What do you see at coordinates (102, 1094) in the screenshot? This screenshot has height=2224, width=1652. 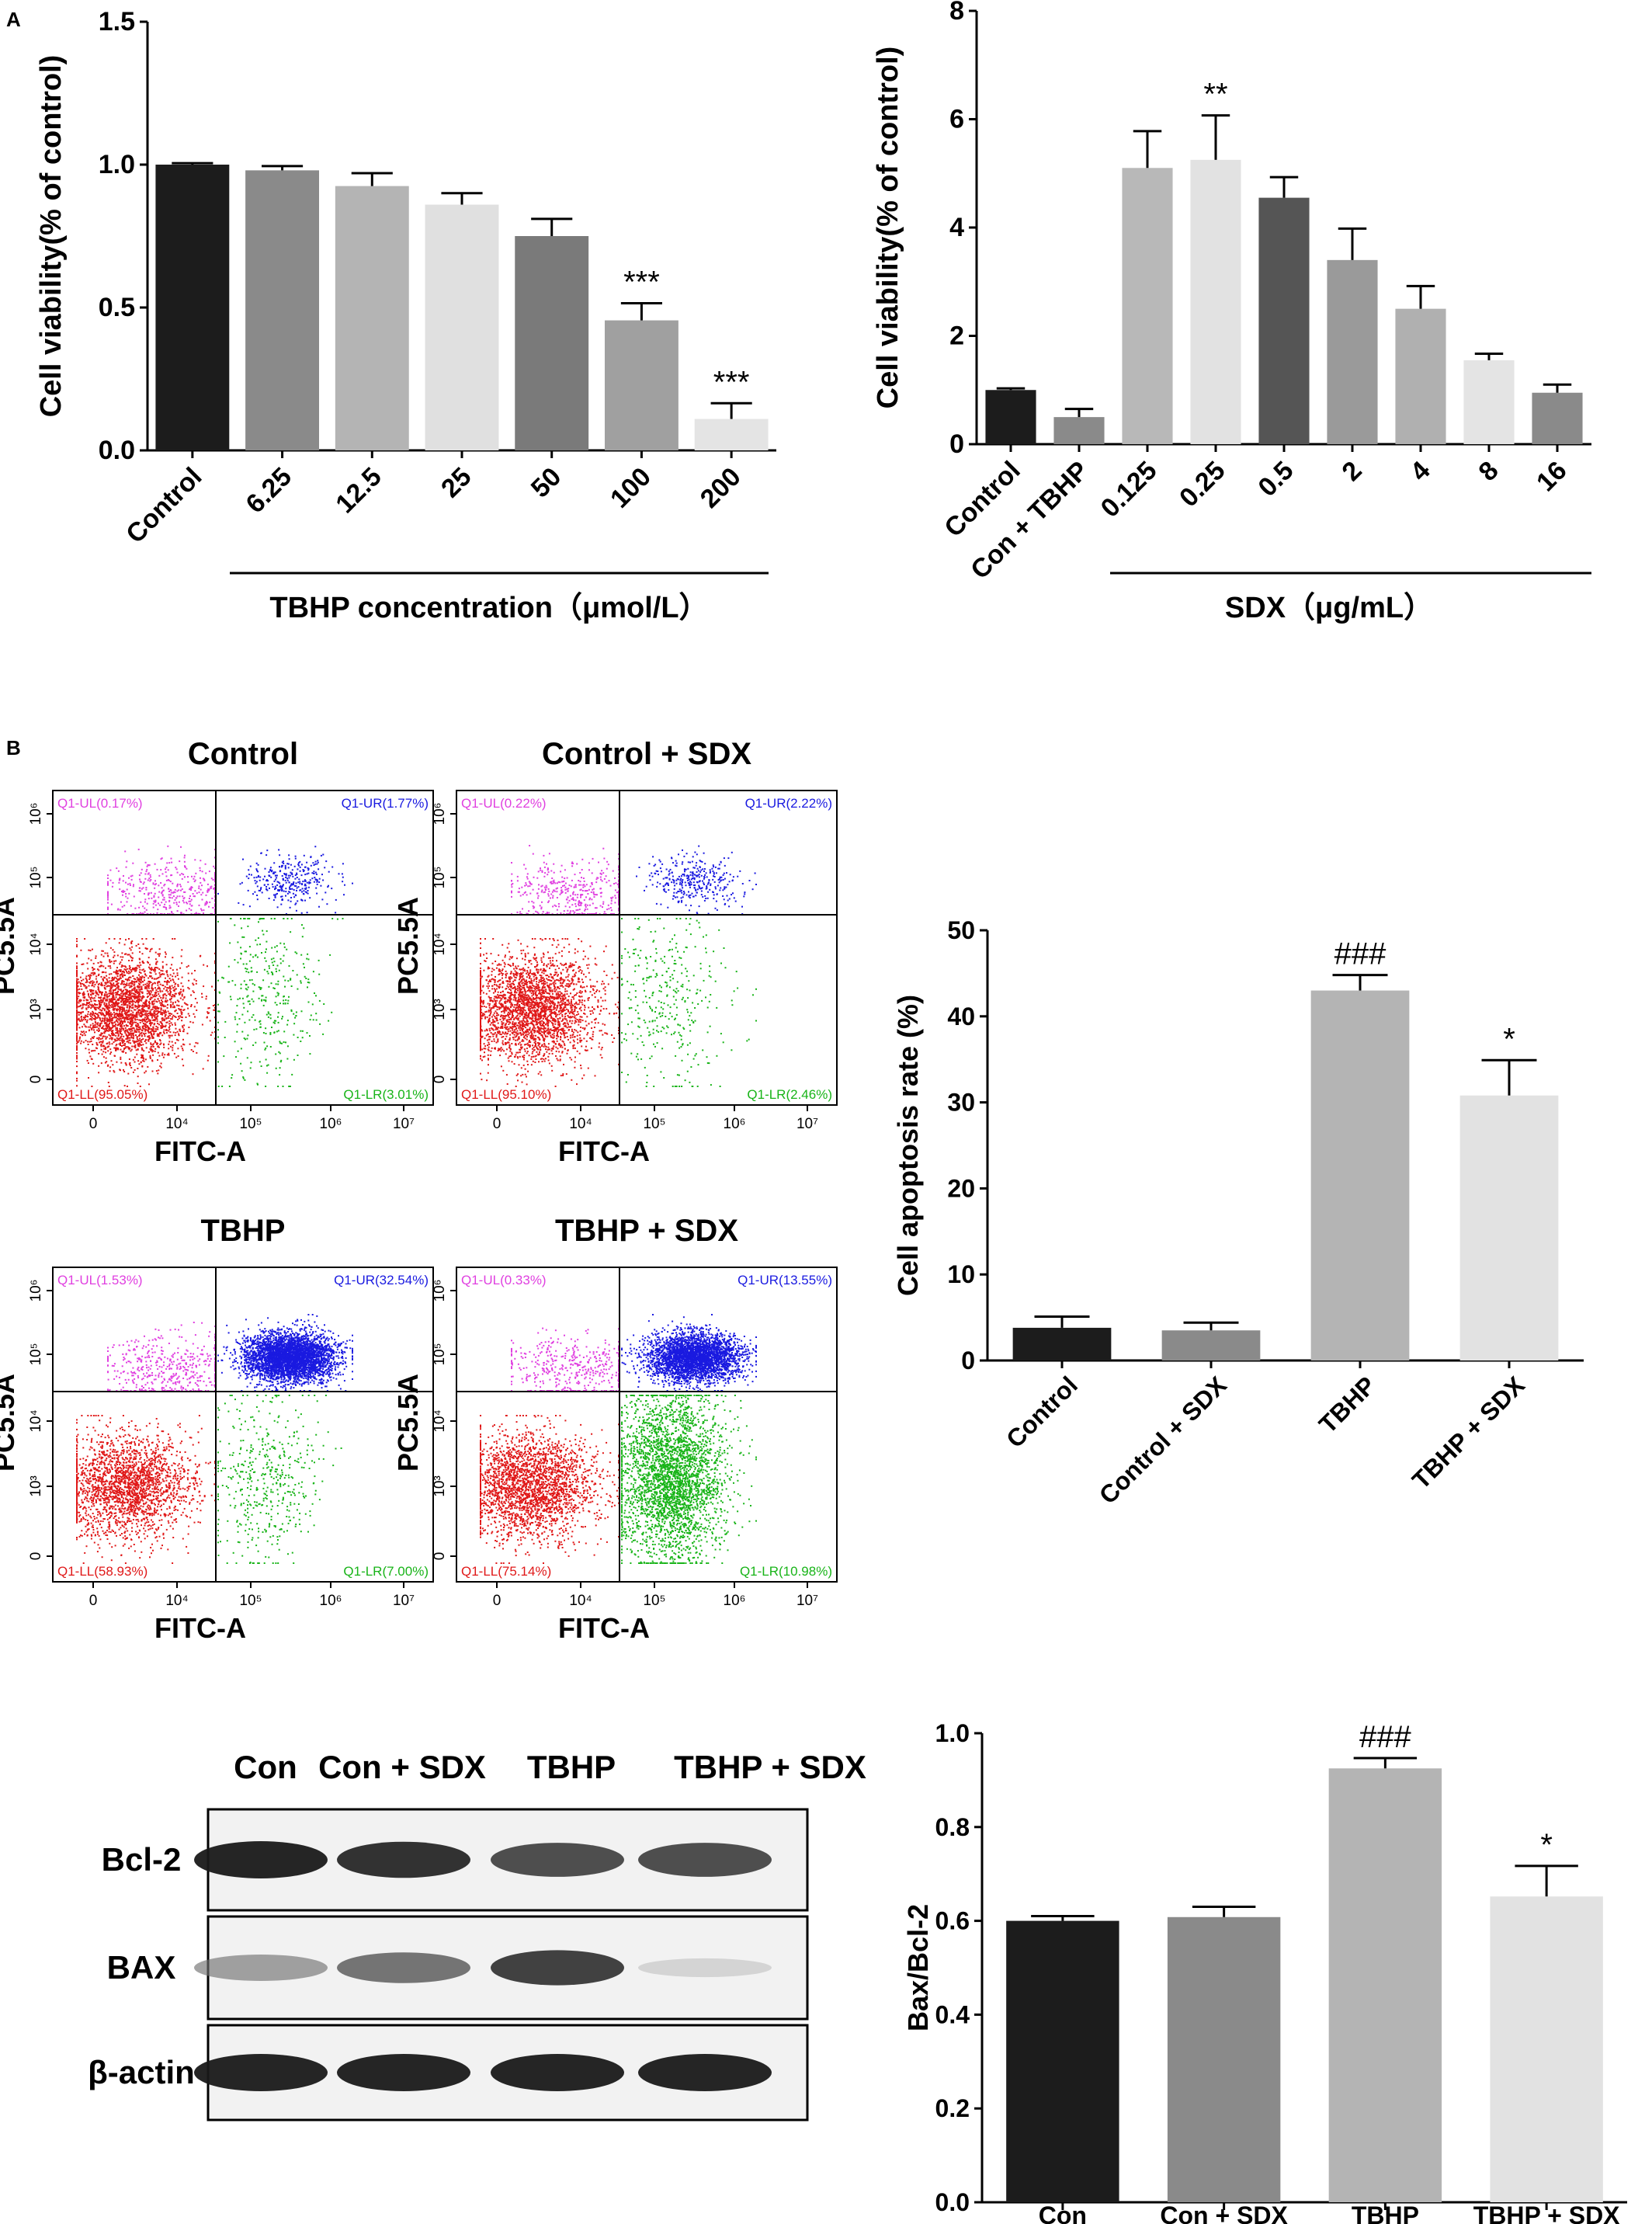 I see `flow-quadrant-ll-label: Q1-LL(95.05%)` at bounding box center [102, 1094].